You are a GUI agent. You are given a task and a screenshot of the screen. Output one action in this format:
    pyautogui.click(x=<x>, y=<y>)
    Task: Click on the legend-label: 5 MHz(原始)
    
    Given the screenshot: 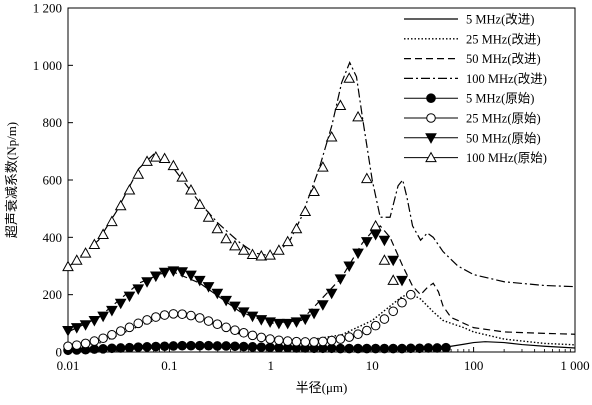 What is the action you would take?
    pyautogui.click(x=500, y=99)
    